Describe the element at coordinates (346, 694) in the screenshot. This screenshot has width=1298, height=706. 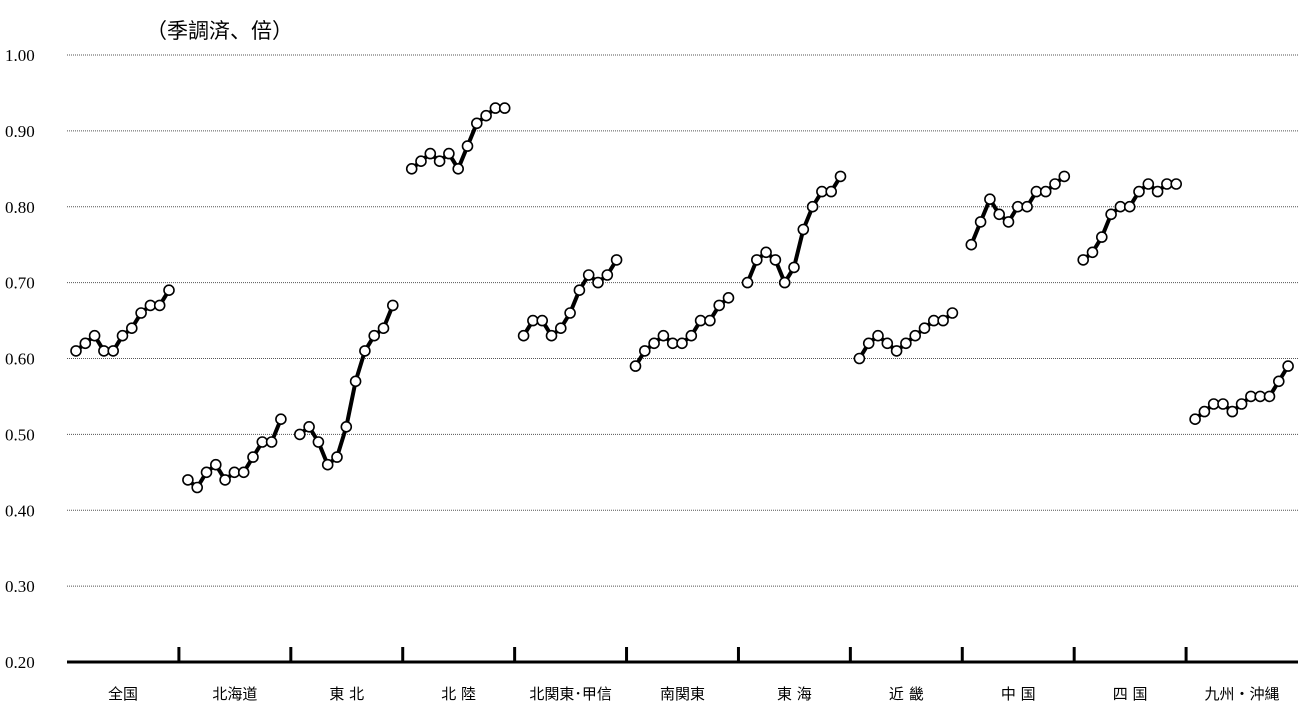
I see `x-category-label: 東 北` at that location.